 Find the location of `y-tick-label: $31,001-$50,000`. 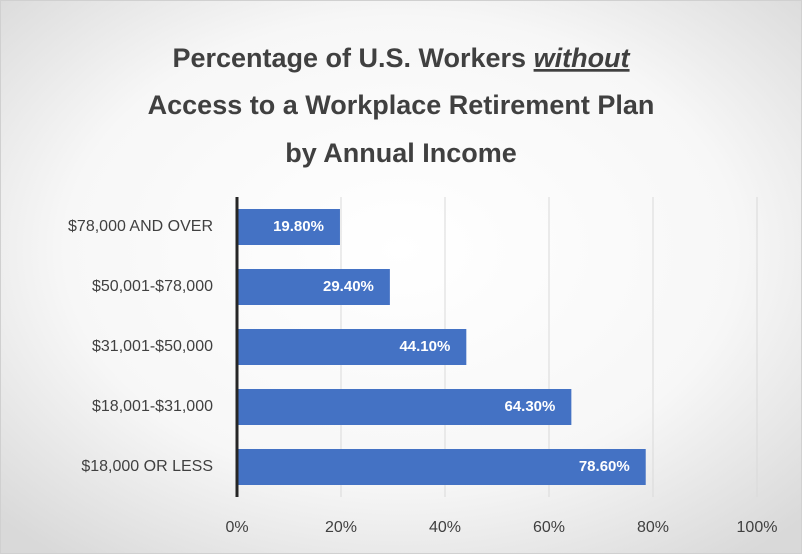

y-tick-label: $31,001-$50,000 is located at coordinates (152, 346).